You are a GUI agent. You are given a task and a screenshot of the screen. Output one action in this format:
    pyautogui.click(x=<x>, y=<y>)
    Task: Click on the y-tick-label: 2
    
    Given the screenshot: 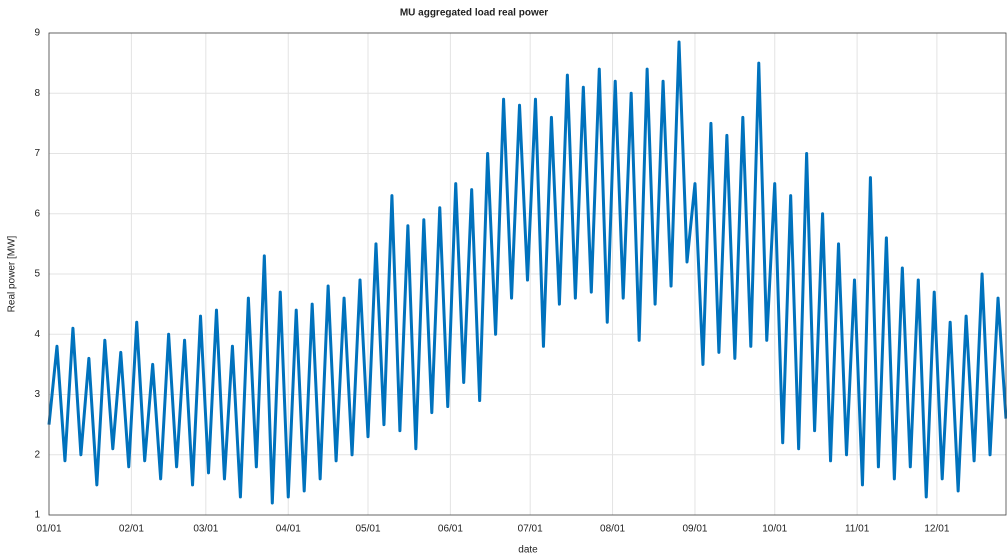 What is the action you would take?
    pyautogui.click(x=37, y=454)
    